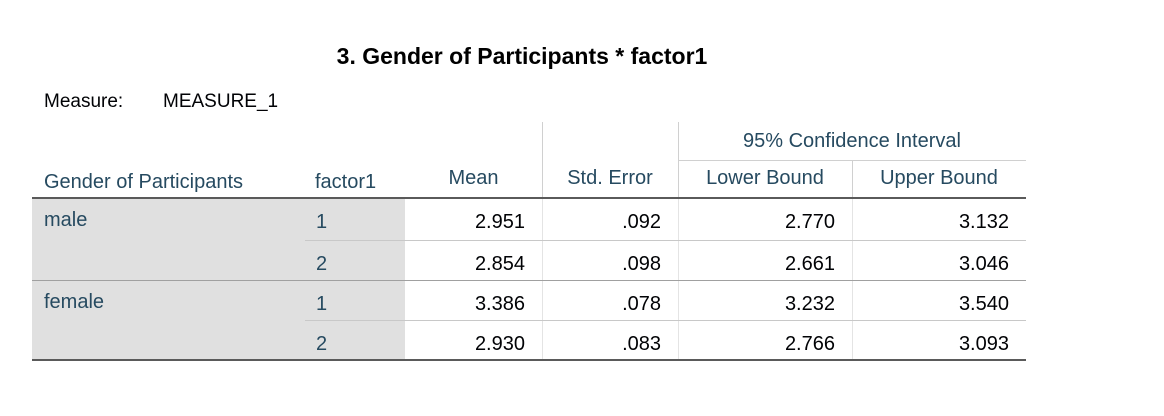 Image resolution: width=1164 pixels, height=416 pixels. I want to click on measure-label: Measure:, so click(84, 101).